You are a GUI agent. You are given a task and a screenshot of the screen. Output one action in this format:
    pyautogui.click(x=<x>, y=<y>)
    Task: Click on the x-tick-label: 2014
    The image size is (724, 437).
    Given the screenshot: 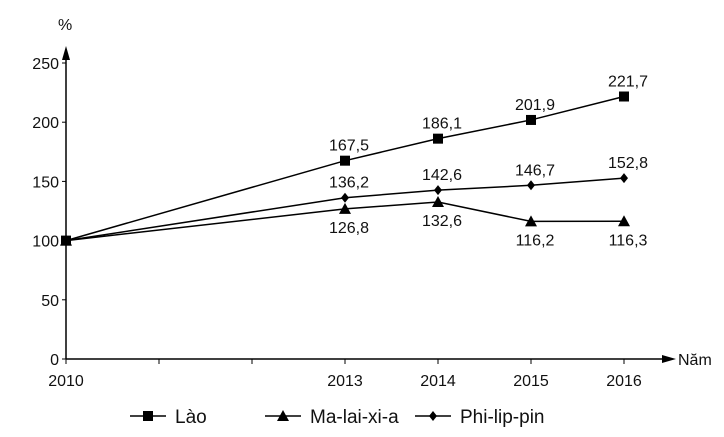 What is the action you would take?
    pyautogui.click(x=438, y=381)
    